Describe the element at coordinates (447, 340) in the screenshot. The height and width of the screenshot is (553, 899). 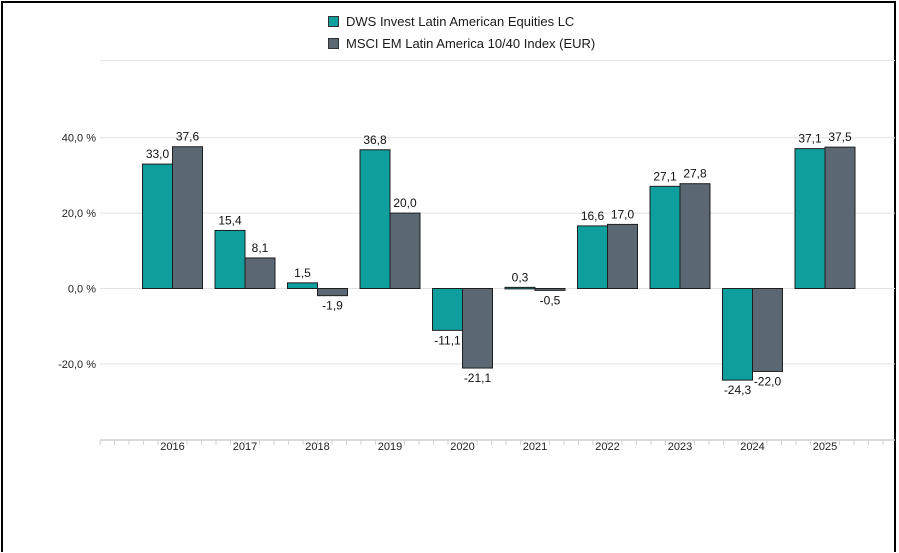
I see `data-label-fund-2020: -11,1` at that location.